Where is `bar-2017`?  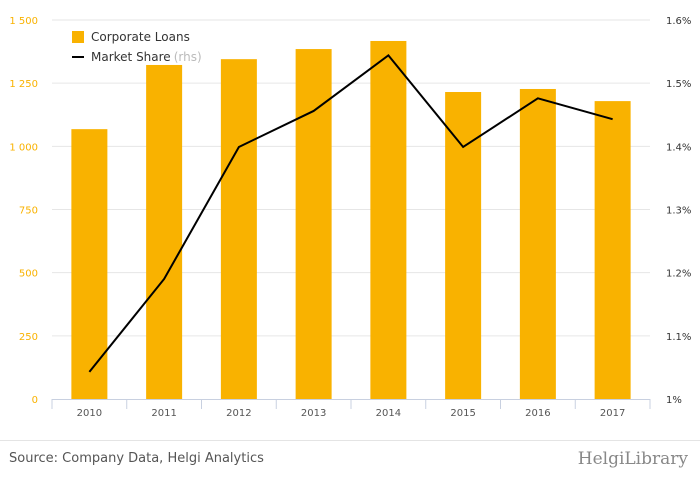 bar-2017 is located at coordinates (612, 250).